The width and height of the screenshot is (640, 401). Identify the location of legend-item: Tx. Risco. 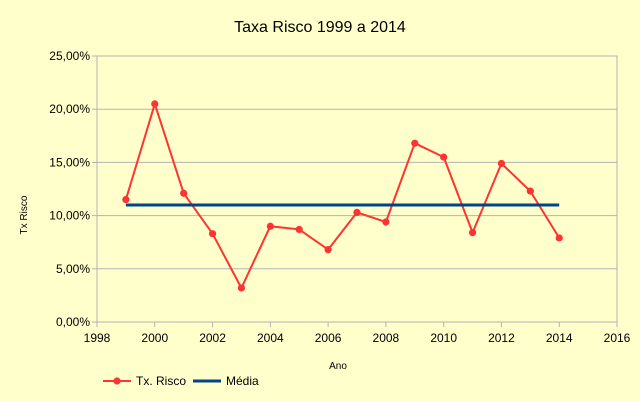
(144, 381).